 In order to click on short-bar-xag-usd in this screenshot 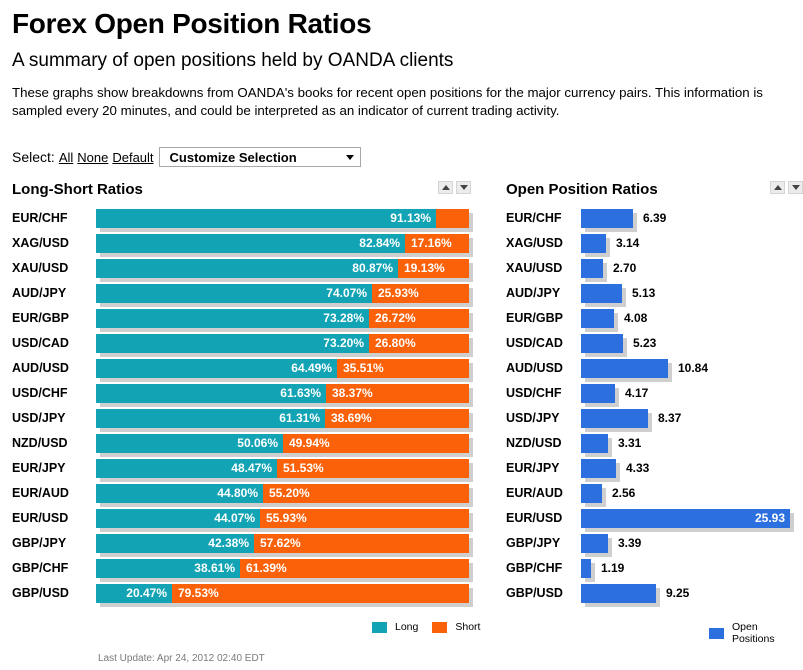, I will do `click(437, 243)`.